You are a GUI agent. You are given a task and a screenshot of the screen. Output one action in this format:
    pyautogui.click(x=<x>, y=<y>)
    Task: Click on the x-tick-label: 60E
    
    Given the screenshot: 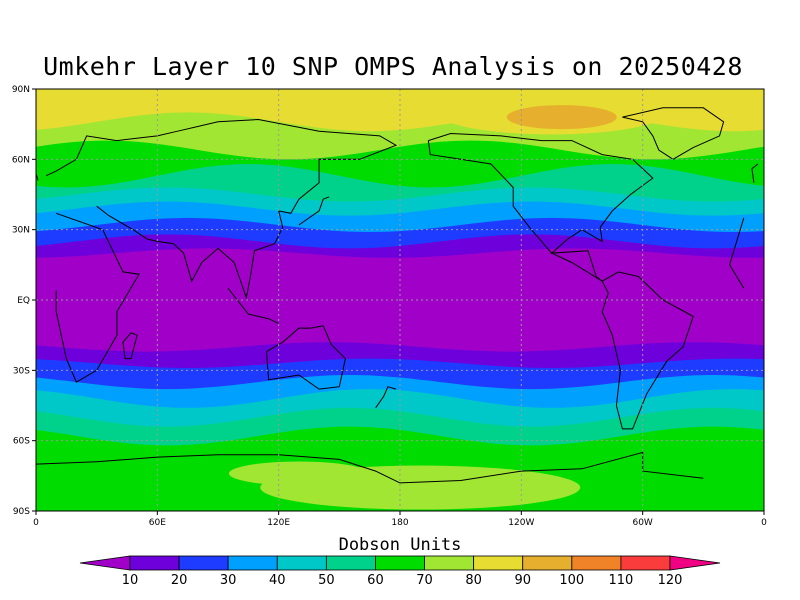 What is the action you would take?
    pyautogui.click(x=157, y=523)
    